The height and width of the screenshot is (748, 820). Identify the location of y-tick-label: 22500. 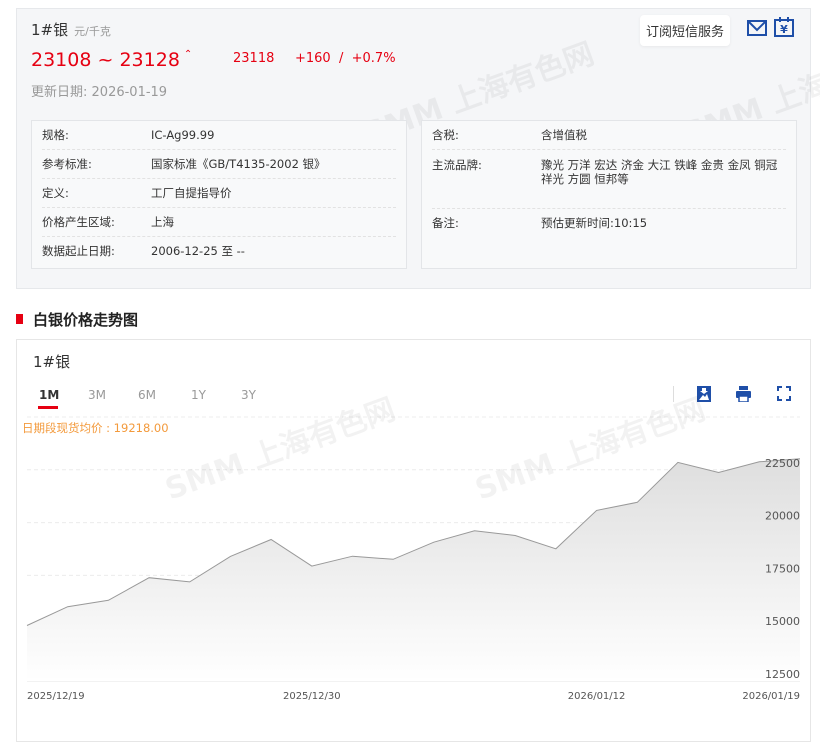
(782, 463).